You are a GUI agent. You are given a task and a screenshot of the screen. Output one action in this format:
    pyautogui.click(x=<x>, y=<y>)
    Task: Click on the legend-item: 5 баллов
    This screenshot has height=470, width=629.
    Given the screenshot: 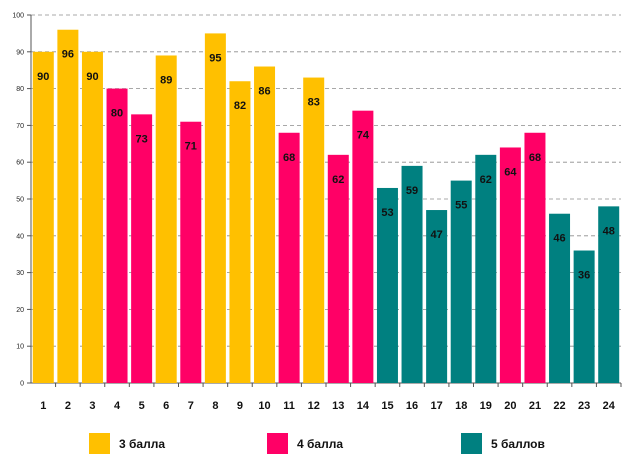 What is the action you would take?
    pyautogui.click(x=503, y=443)
    